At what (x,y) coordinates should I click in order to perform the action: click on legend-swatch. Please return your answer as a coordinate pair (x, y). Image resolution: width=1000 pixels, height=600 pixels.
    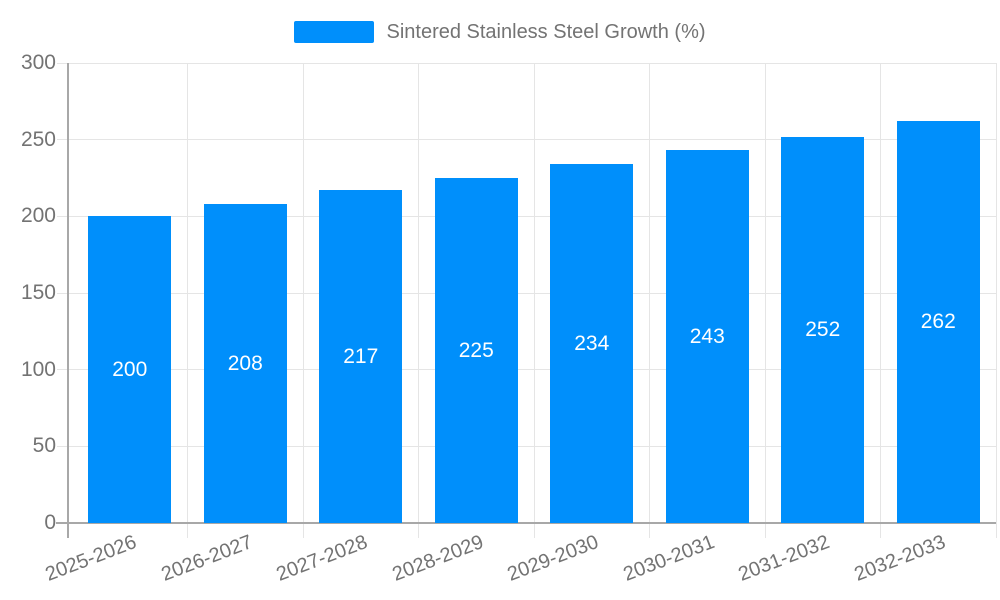
    Looking at the image, I should click on (334, 32).